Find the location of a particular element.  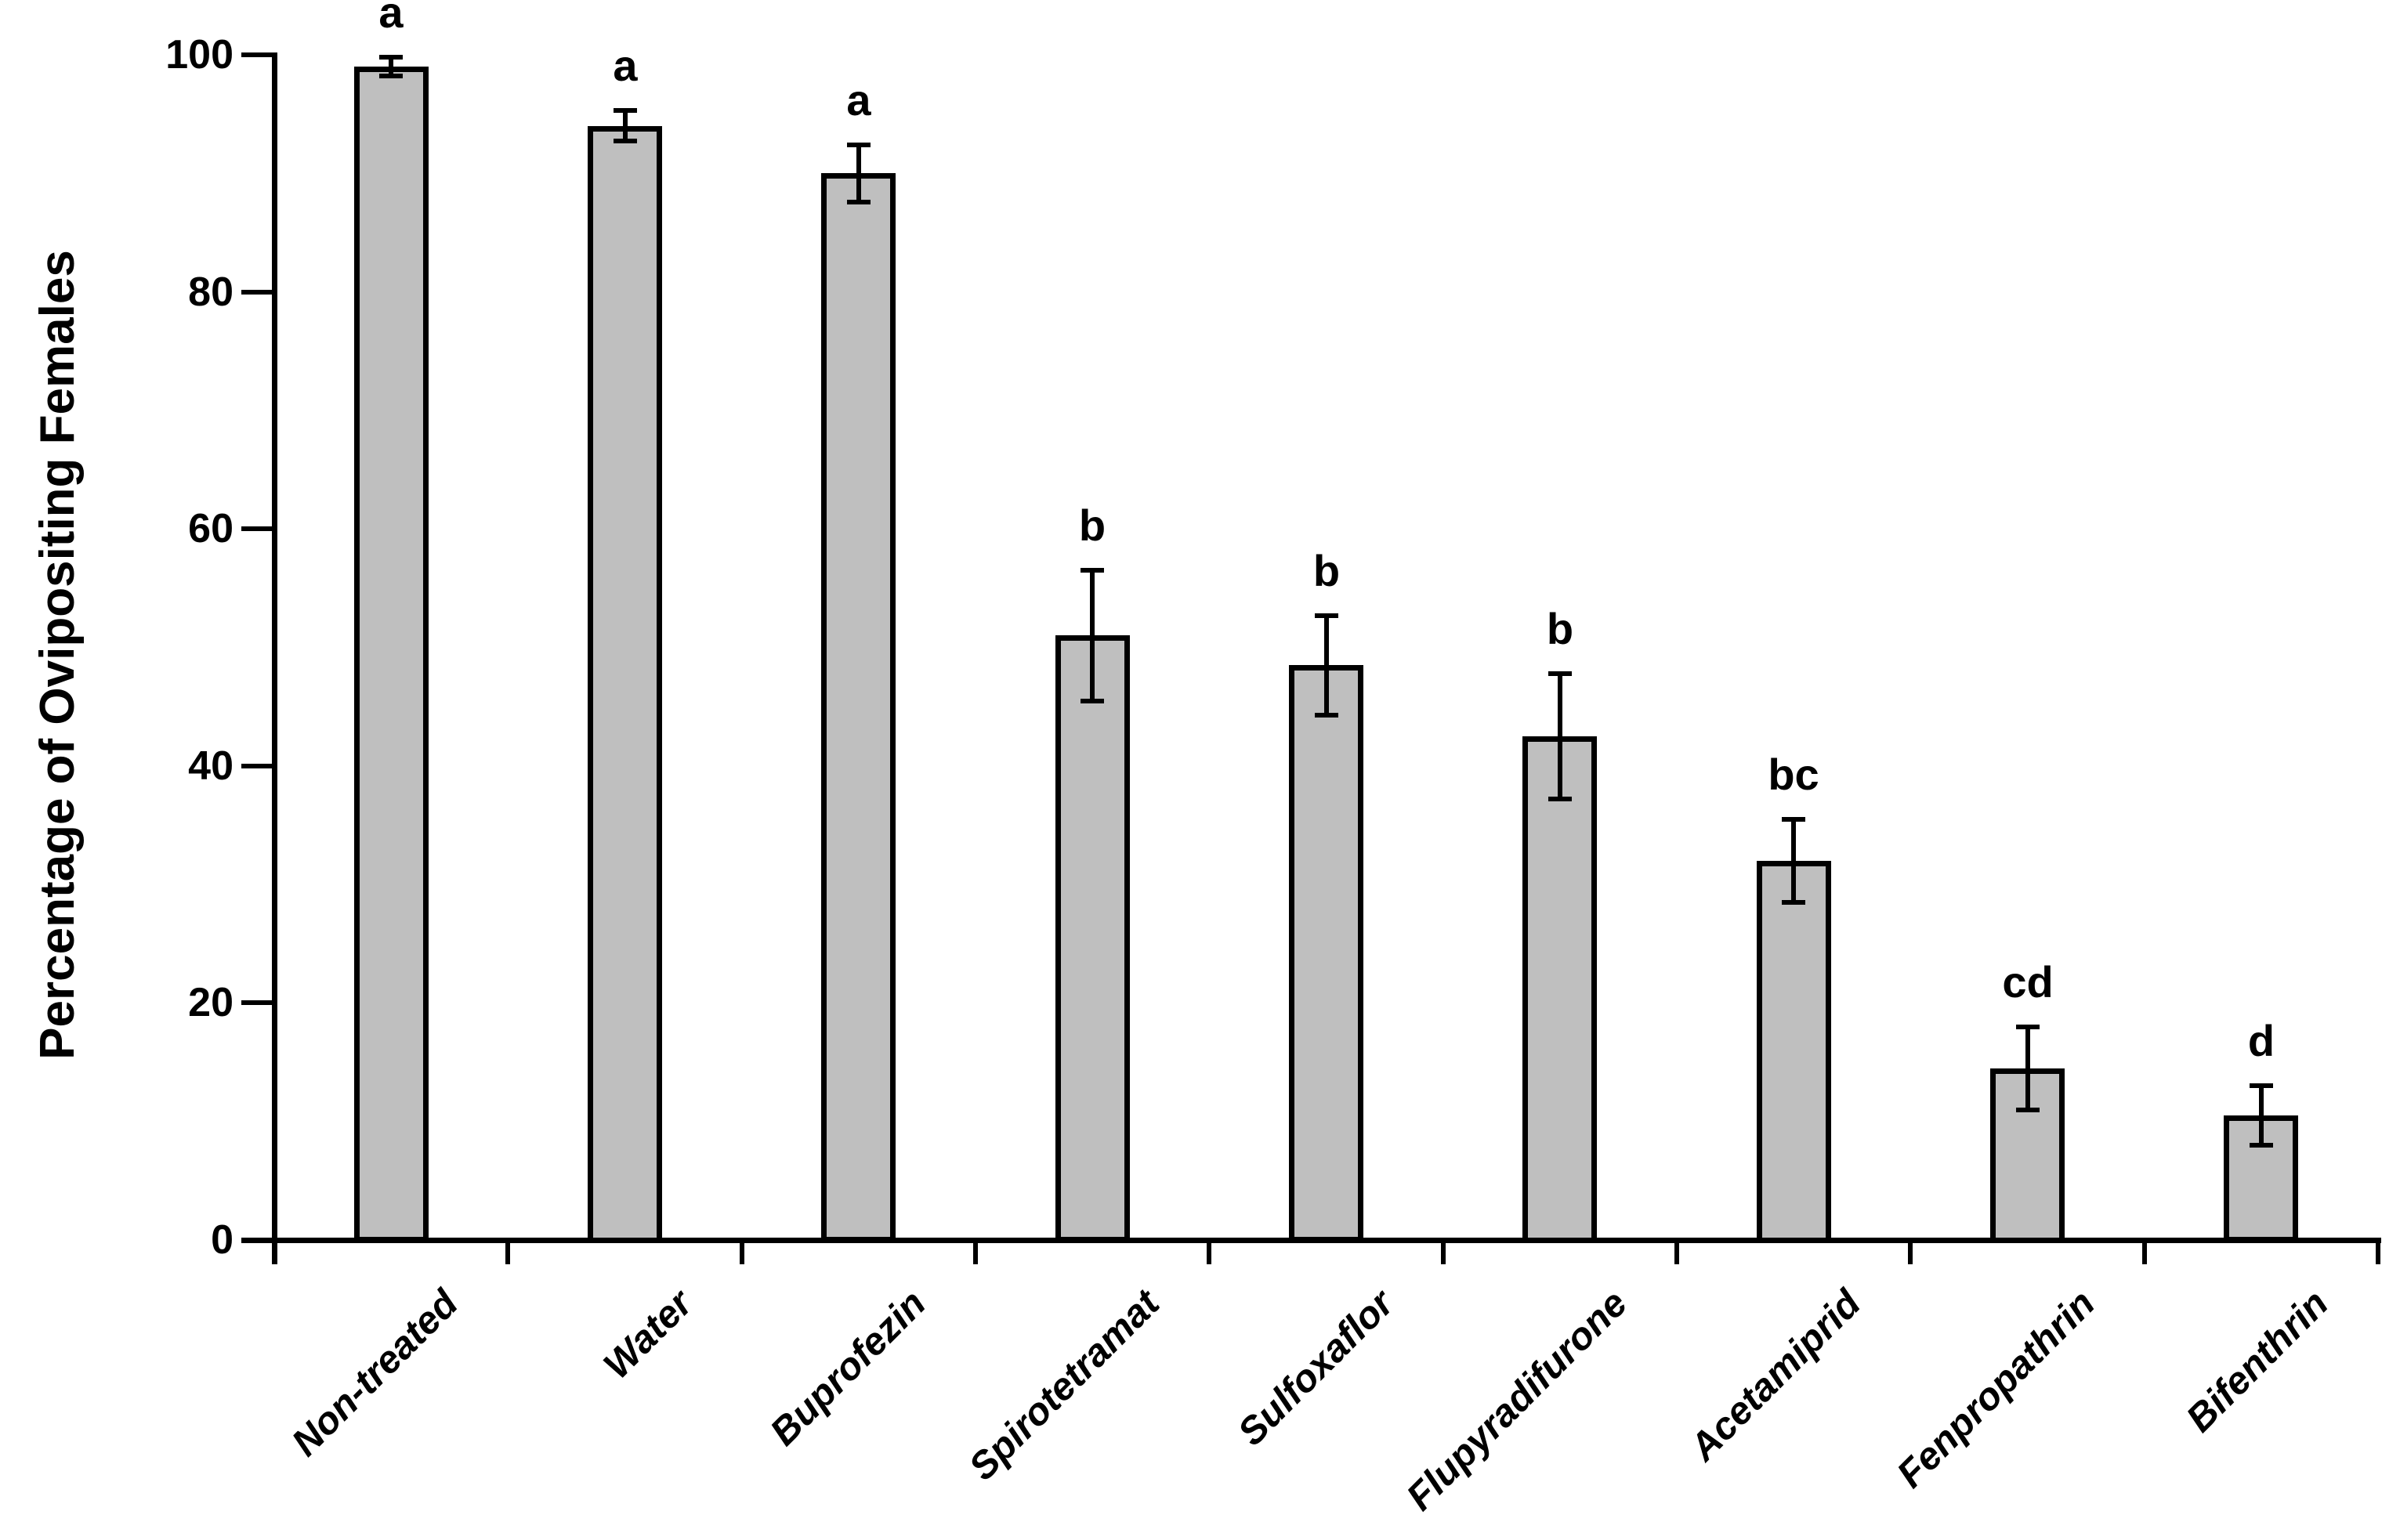

y-axis-line is located at coordinates (275, 658).